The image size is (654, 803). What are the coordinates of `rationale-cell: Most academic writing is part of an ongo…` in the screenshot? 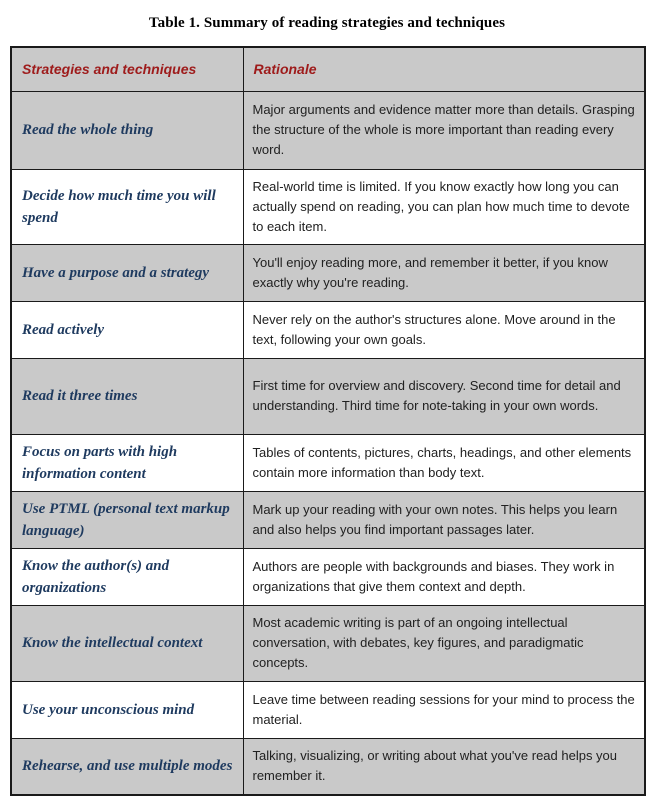 It's located at (444, 643).